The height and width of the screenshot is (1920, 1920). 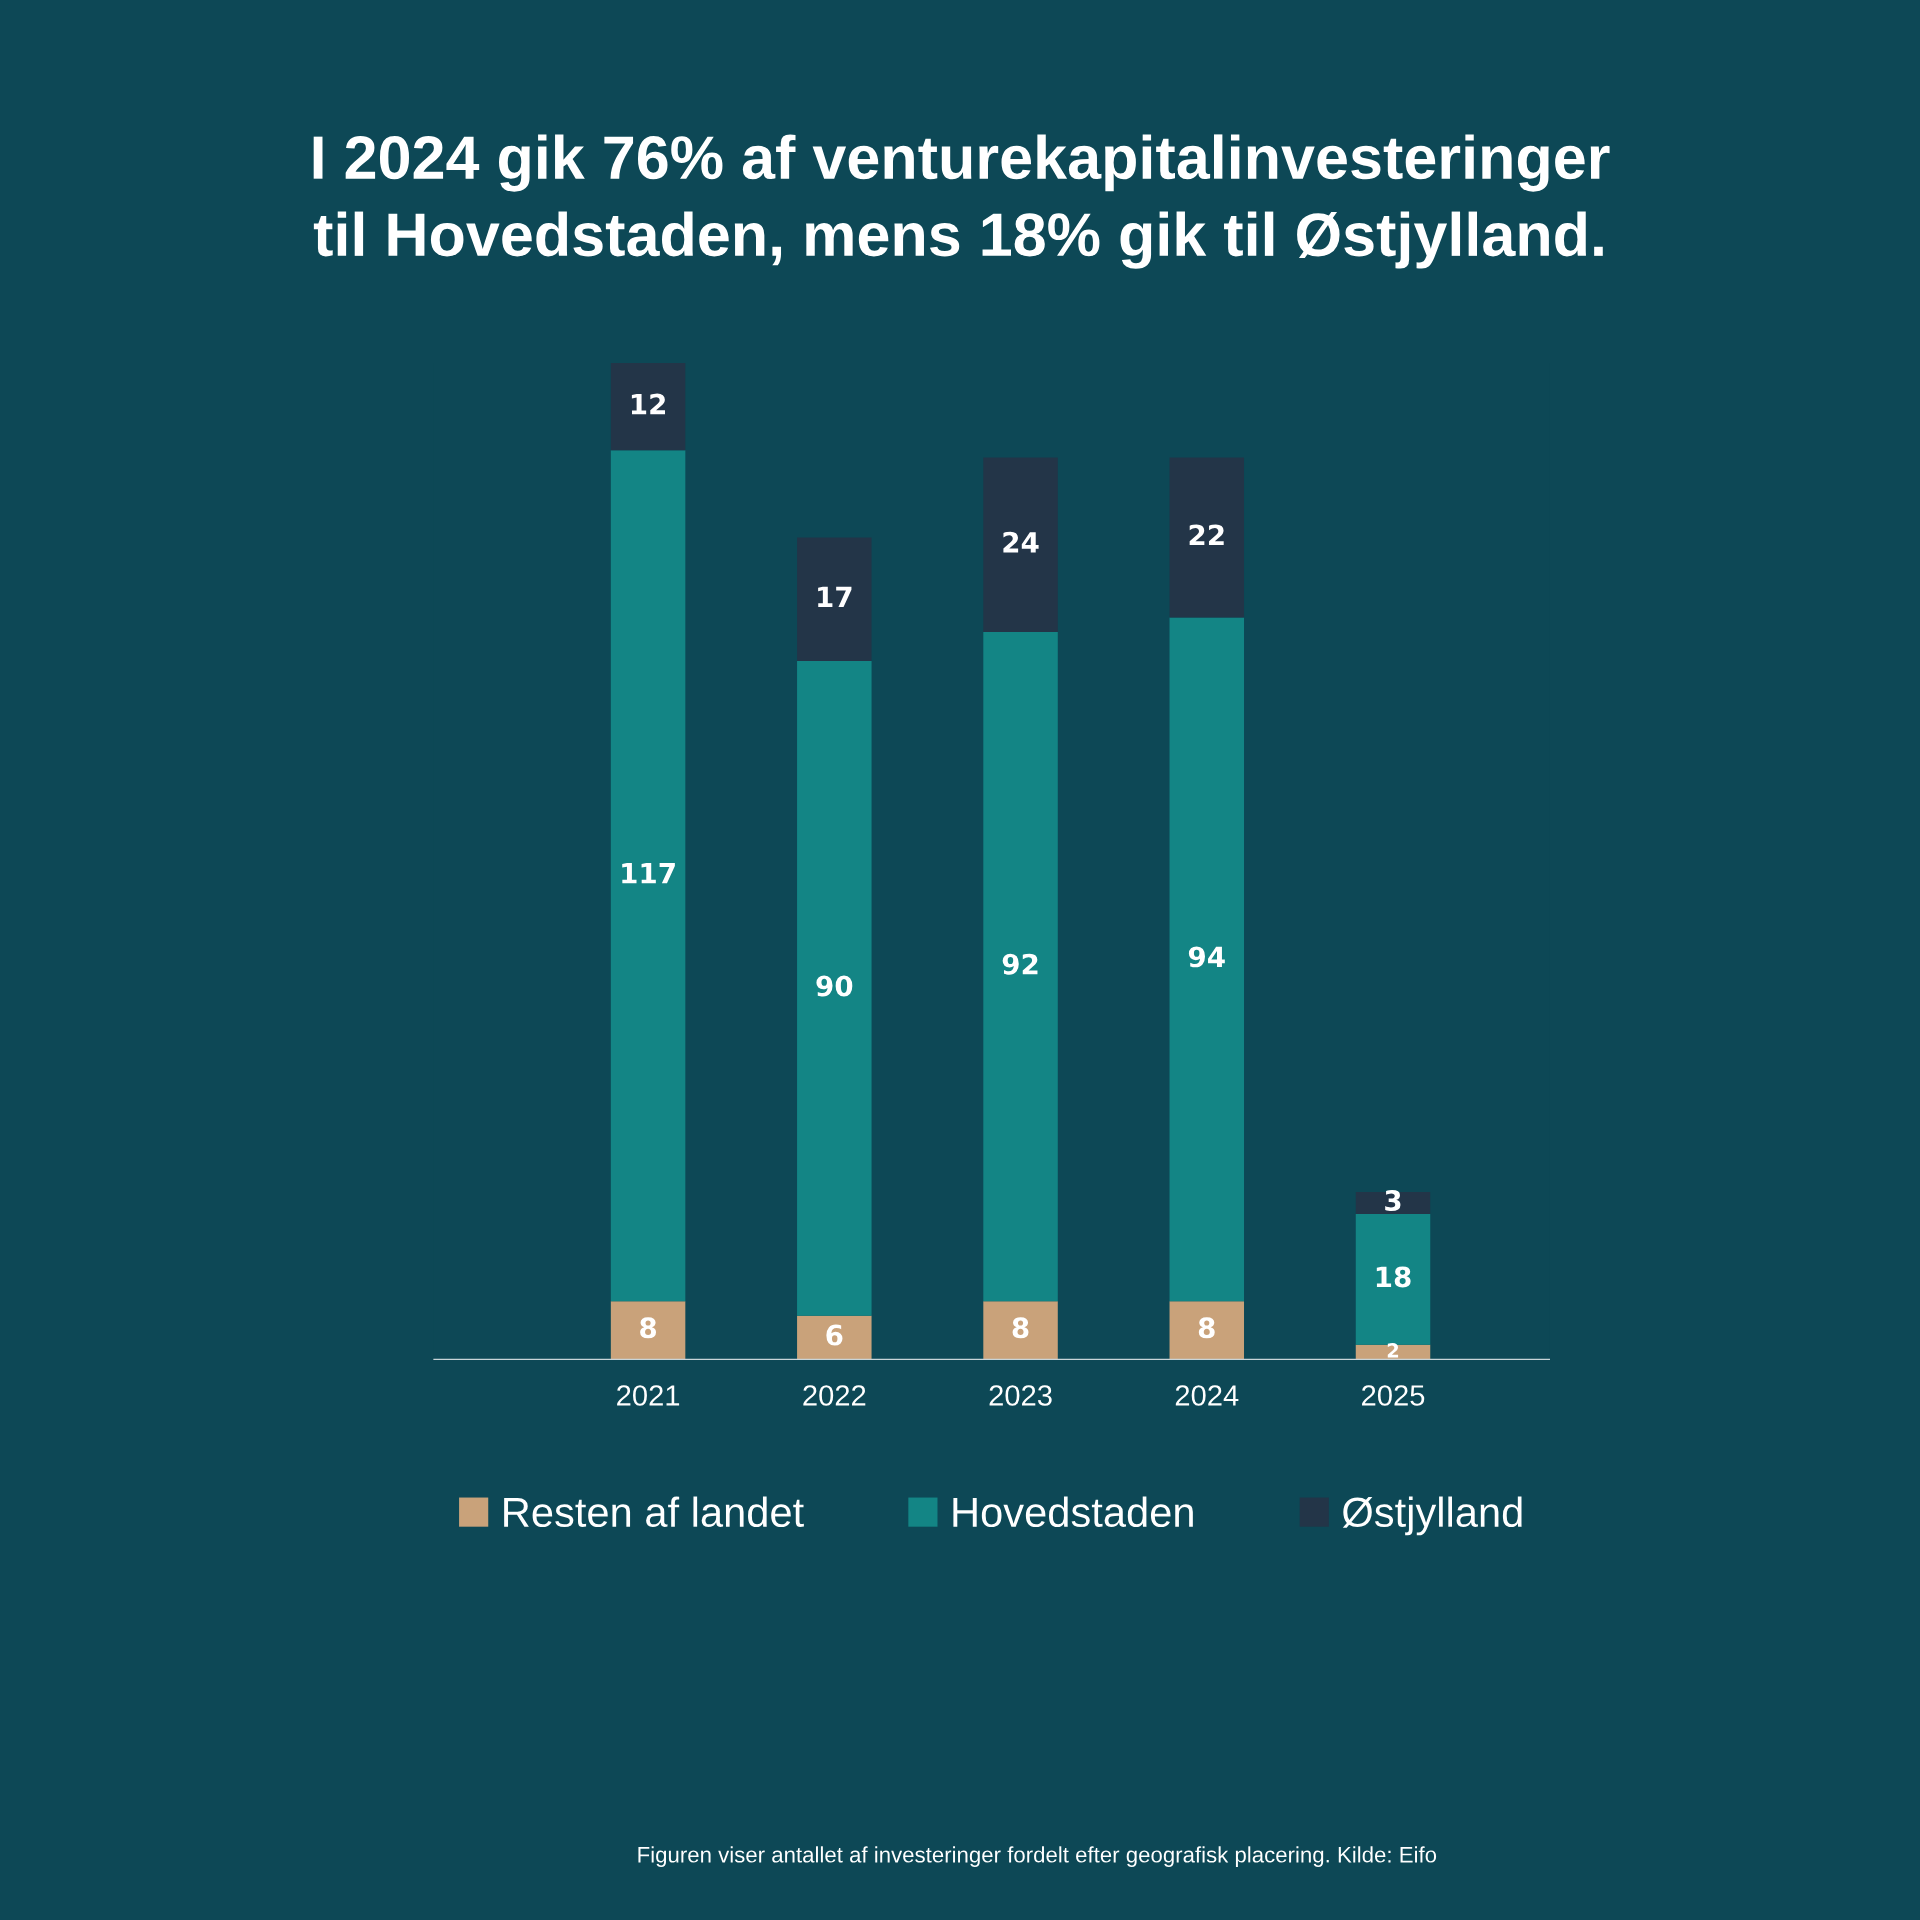 I want to click on data-label: 17, so click(x=835, y=596).